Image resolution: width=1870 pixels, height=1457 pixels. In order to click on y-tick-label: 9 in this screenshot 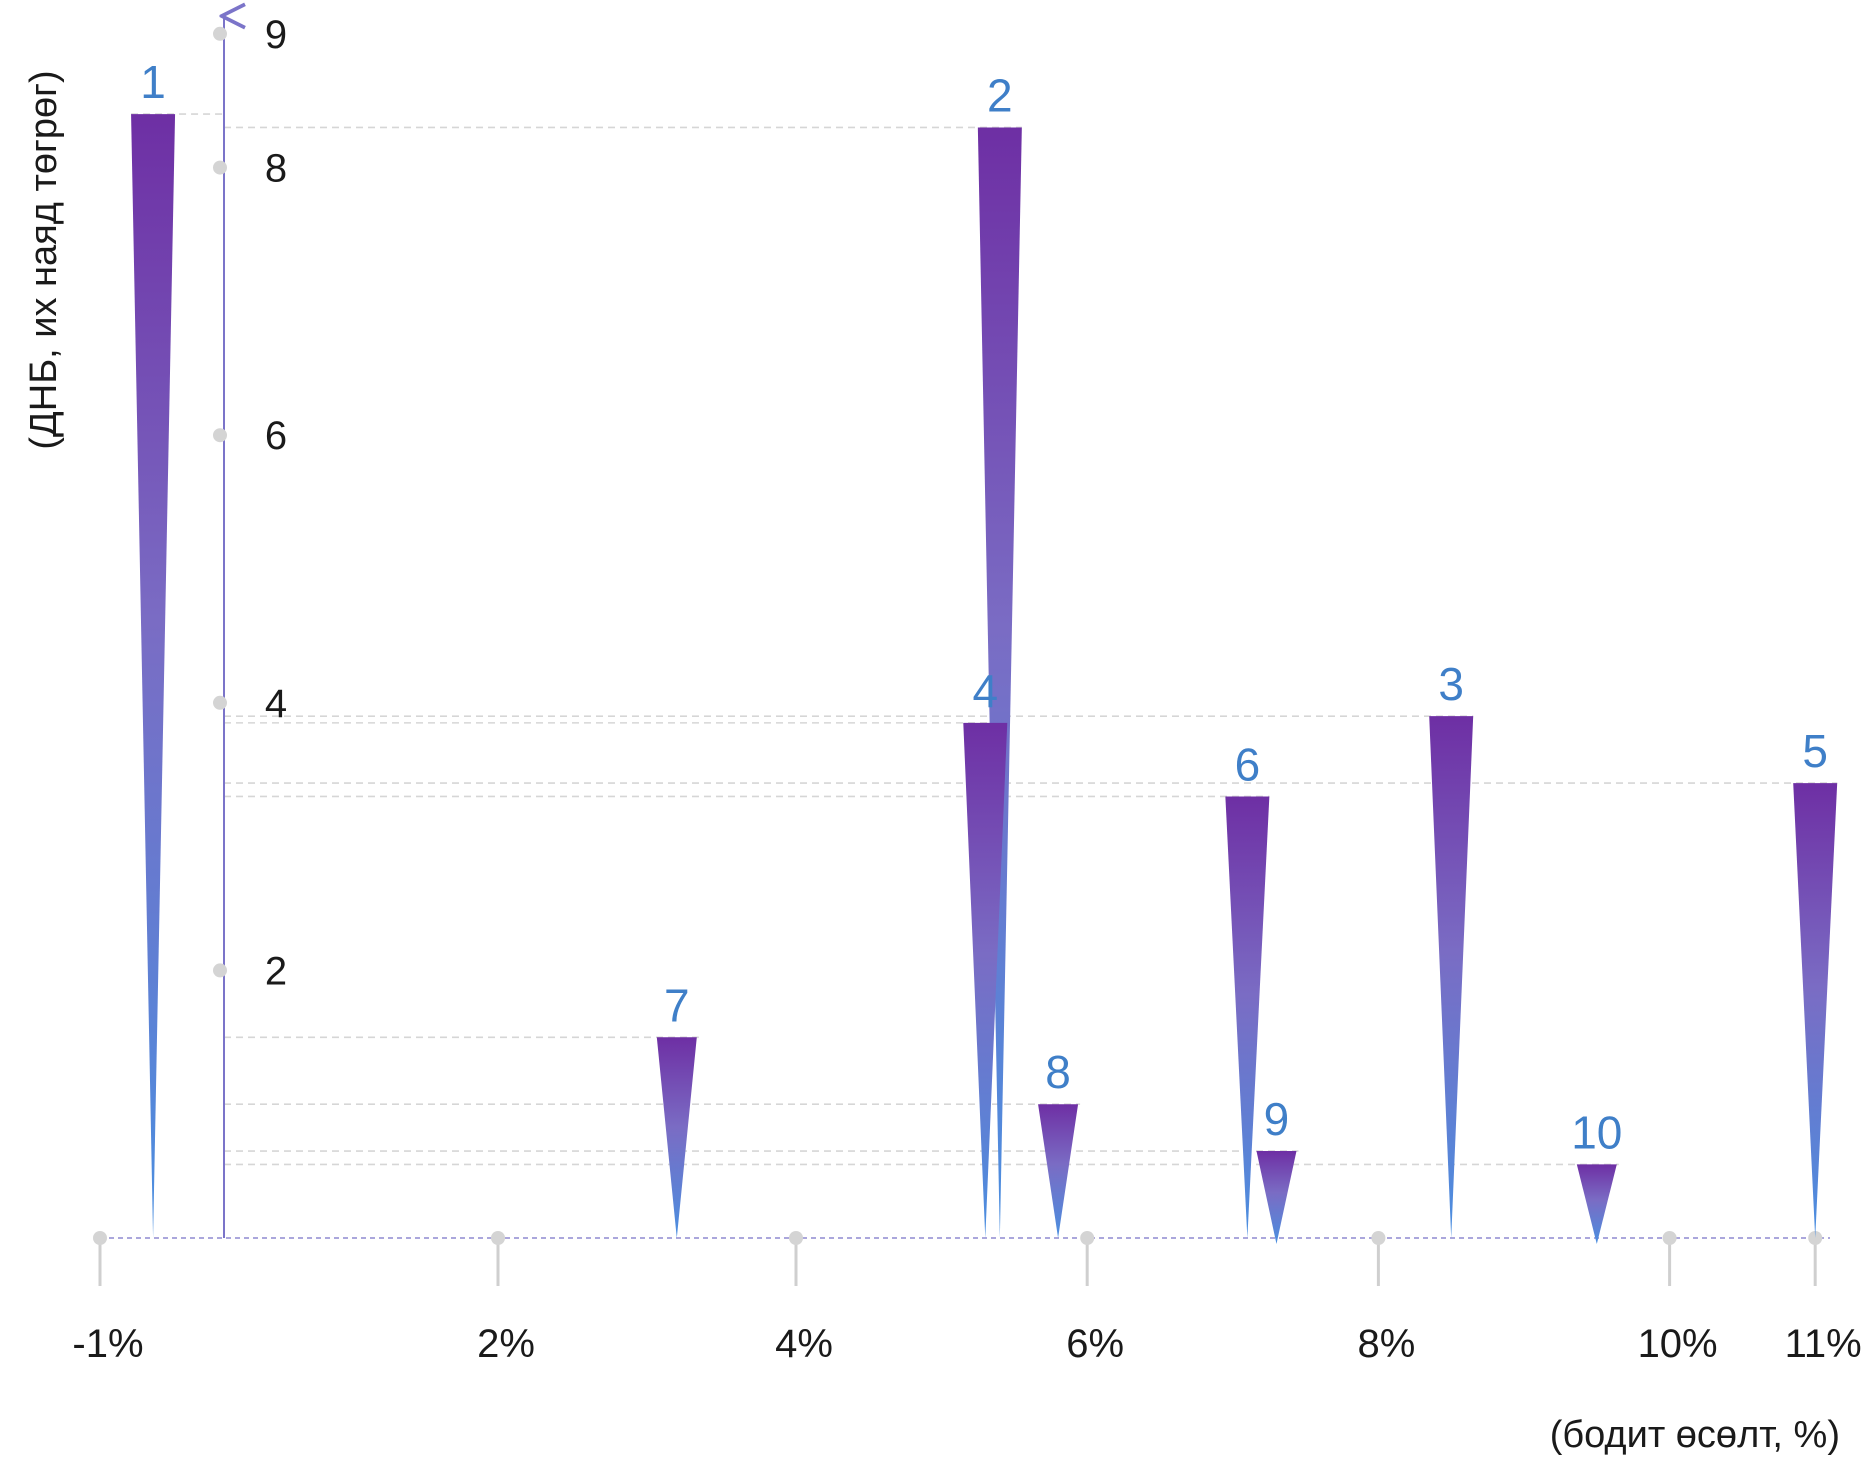, I will do `click(276, 35)`.